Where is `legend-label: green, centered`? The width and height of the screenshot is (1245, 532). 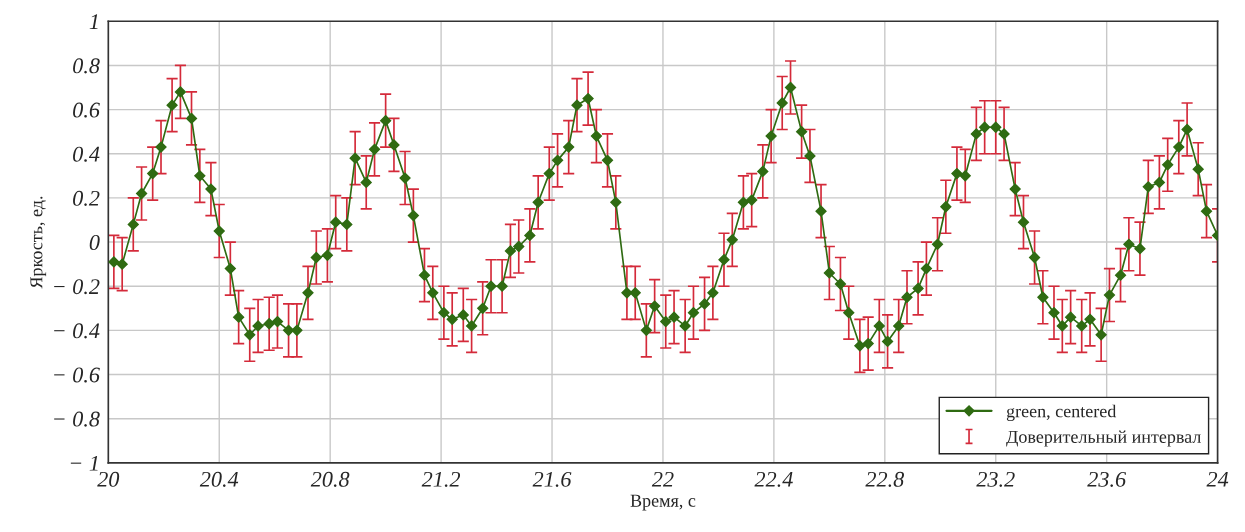
legend-label: green, centered is located at coordinates (1061, 413).